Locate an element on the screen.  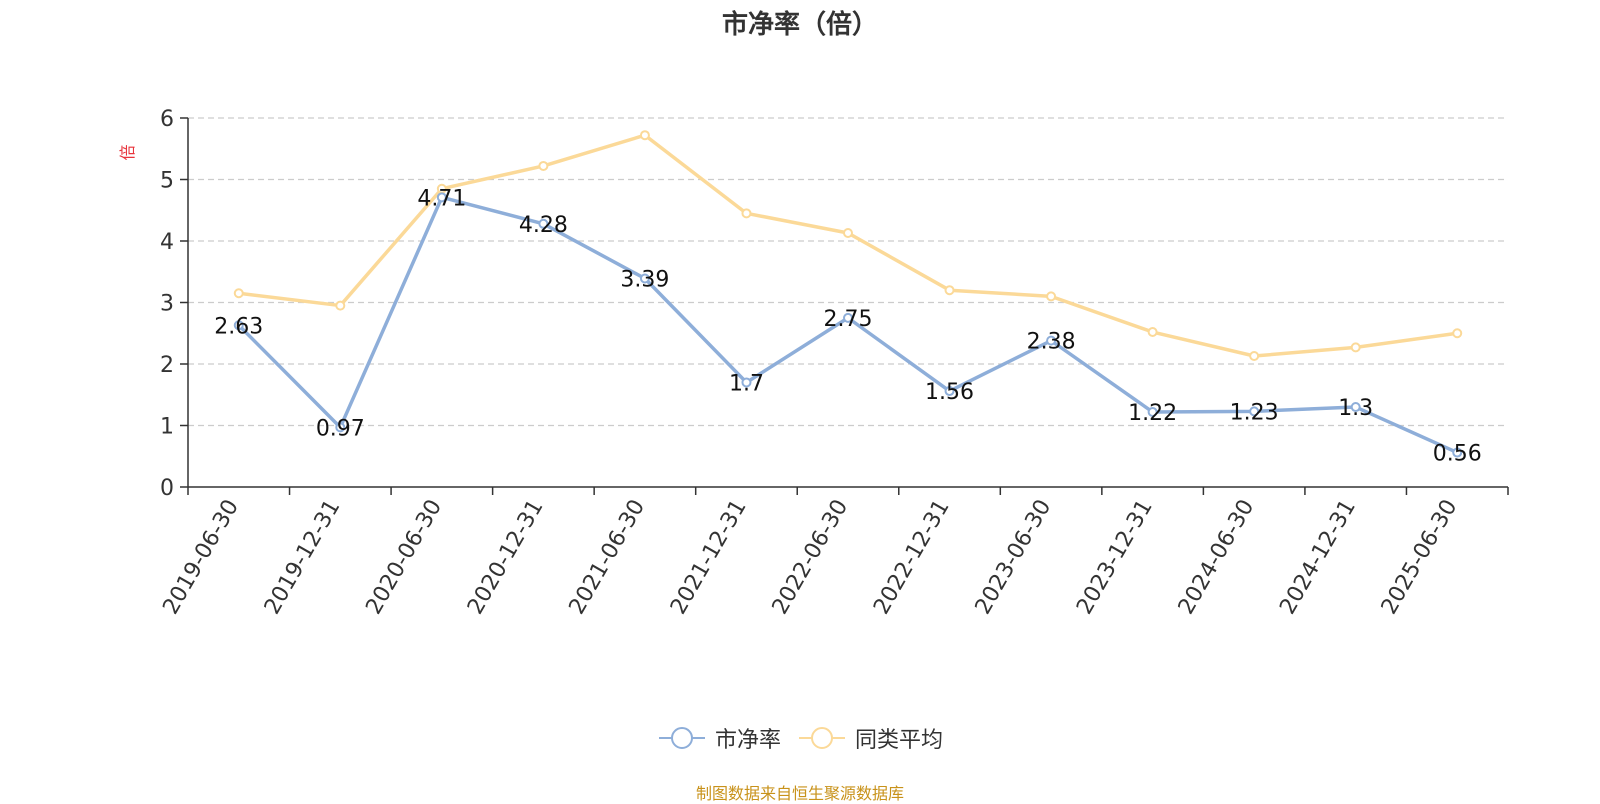
x-tick-label: 2020-06-30 is located at coordinates (404, 557).